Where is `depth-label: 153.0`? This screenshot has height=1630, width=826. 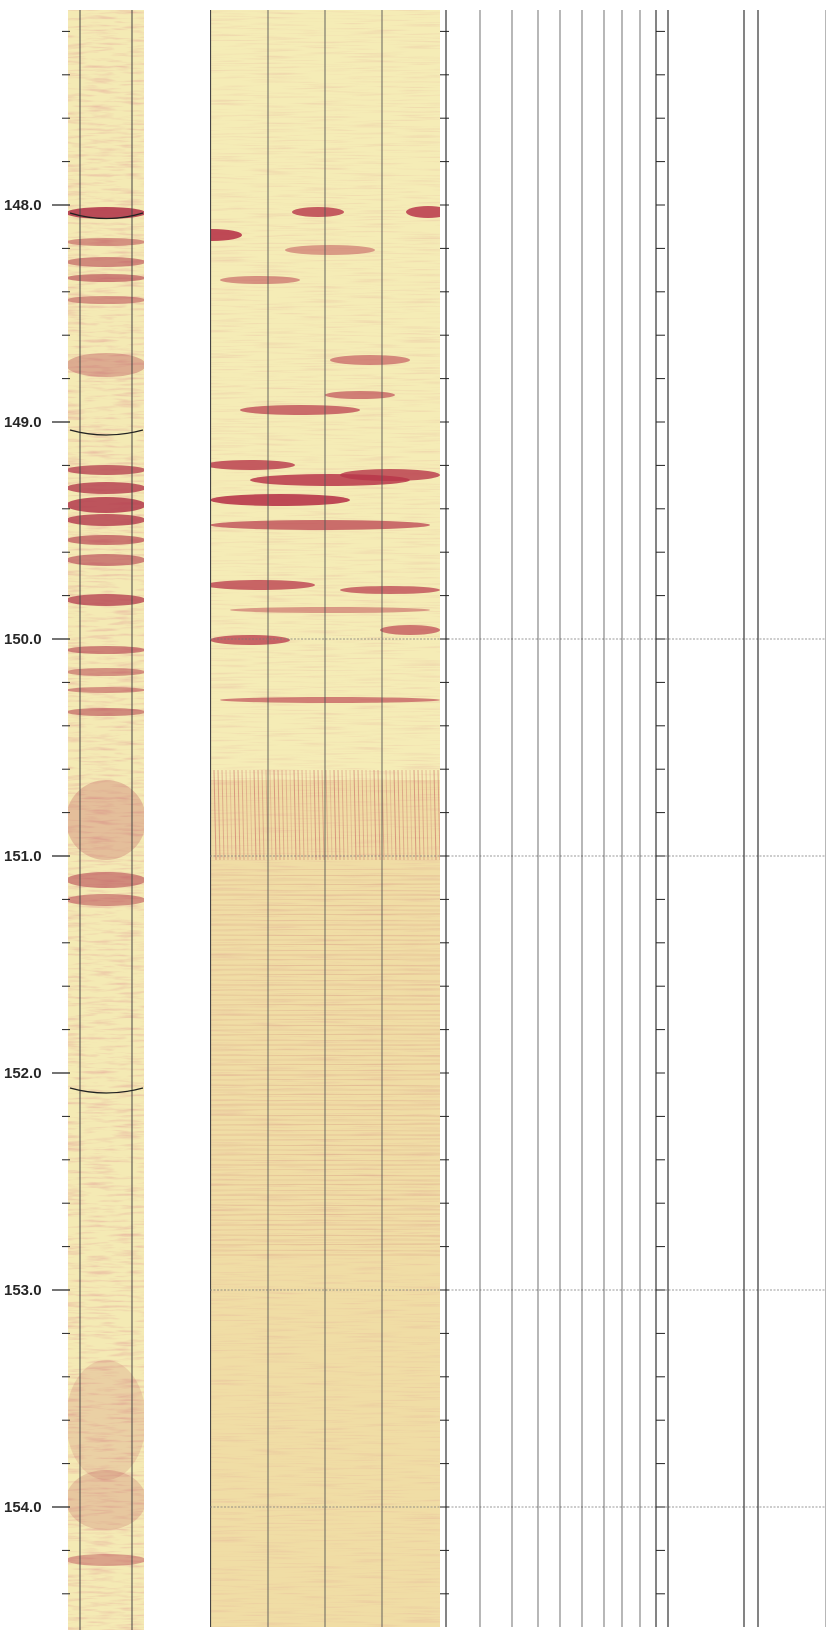
depth-label: 153.0 is located at coordinates (23, 1290).